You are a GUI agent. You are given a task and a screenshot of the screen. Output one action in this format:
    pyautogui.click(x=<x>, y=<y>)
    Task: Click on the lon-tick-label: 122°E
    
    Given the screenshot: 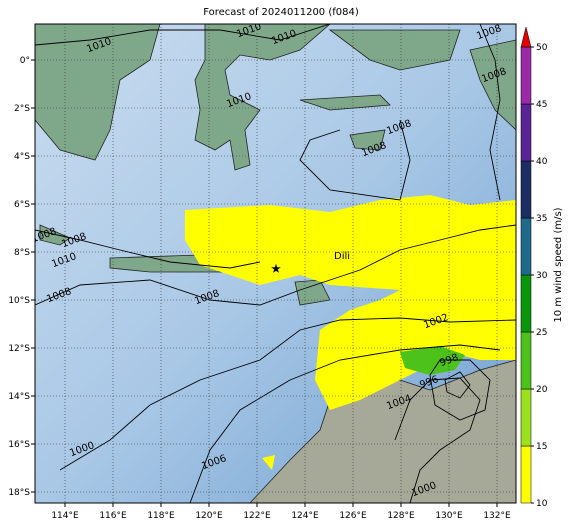 What is the action you would take?
    pyautogui.click(x=257, y=516)
    